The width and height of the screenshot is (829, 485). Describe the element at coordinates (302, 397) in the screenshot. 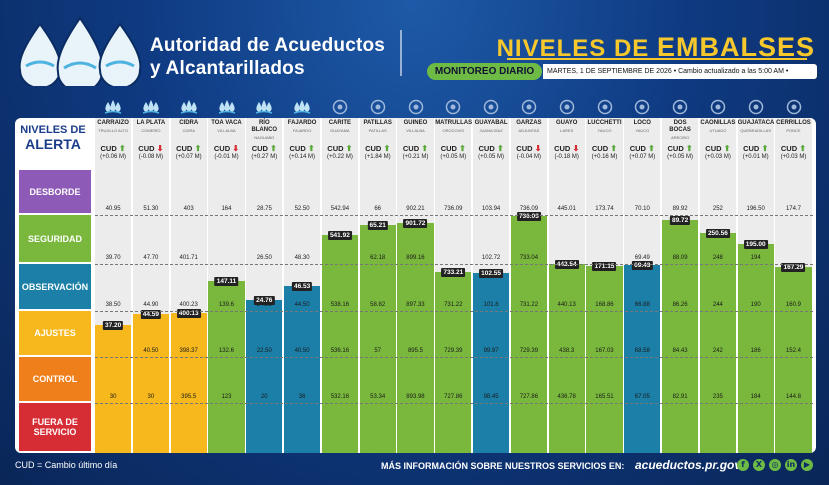

I see `threshold-value: 36` at that location.